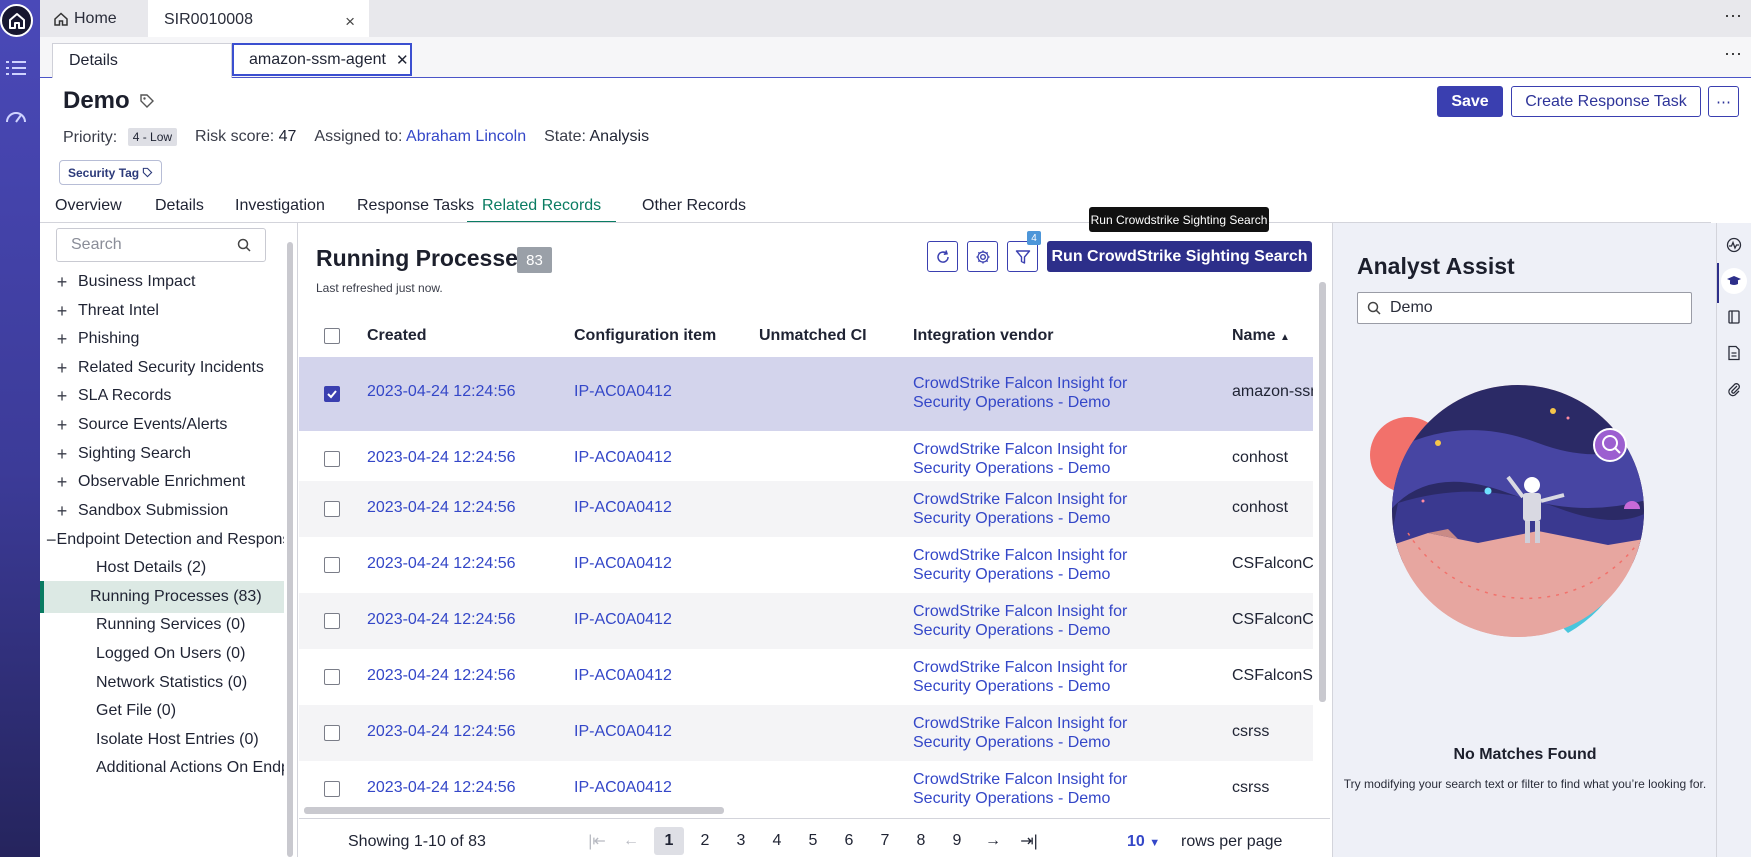  I want to click on page-5: 5, so click(813, 840).